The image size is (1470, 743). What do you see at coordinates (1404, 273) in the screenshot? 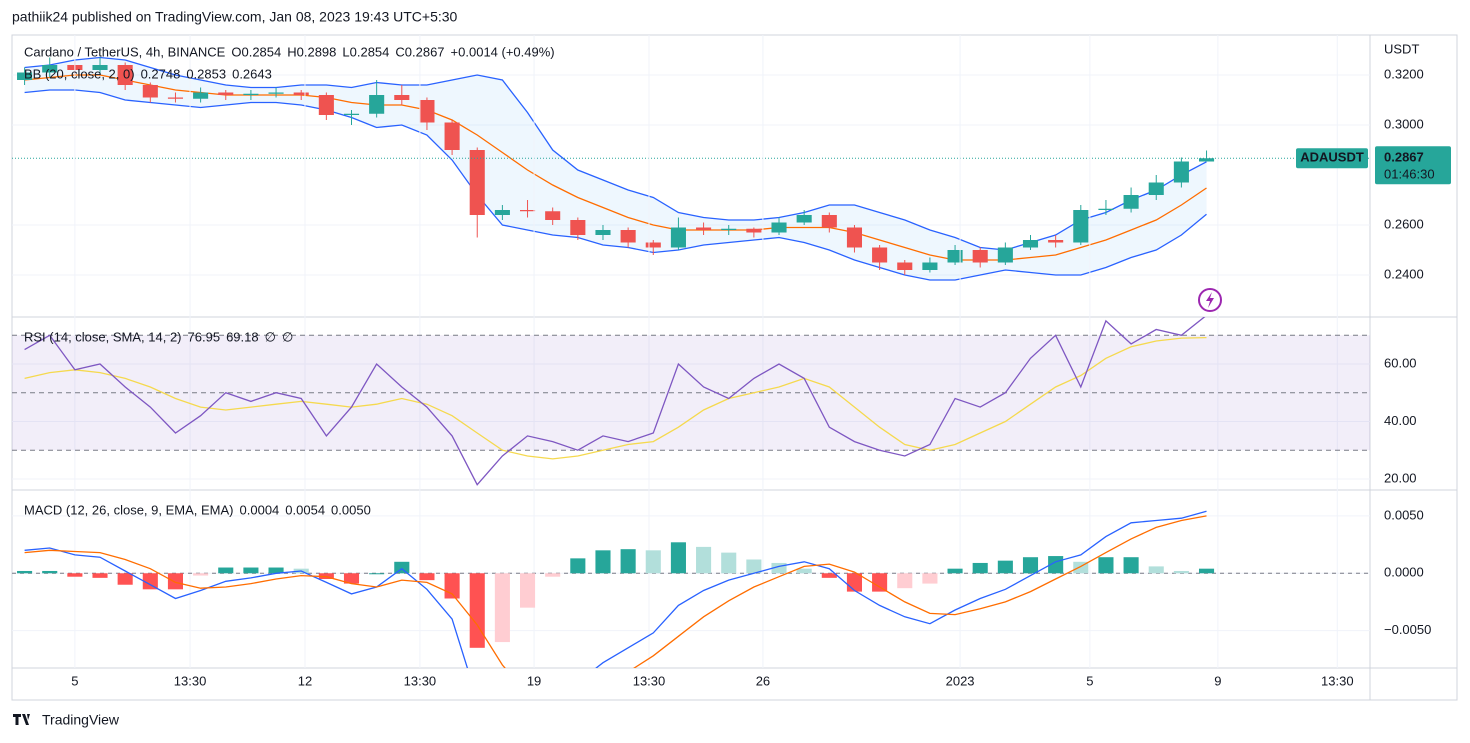
I see `y-tick-label: 0.2400` at bounding box center [1404, 273].